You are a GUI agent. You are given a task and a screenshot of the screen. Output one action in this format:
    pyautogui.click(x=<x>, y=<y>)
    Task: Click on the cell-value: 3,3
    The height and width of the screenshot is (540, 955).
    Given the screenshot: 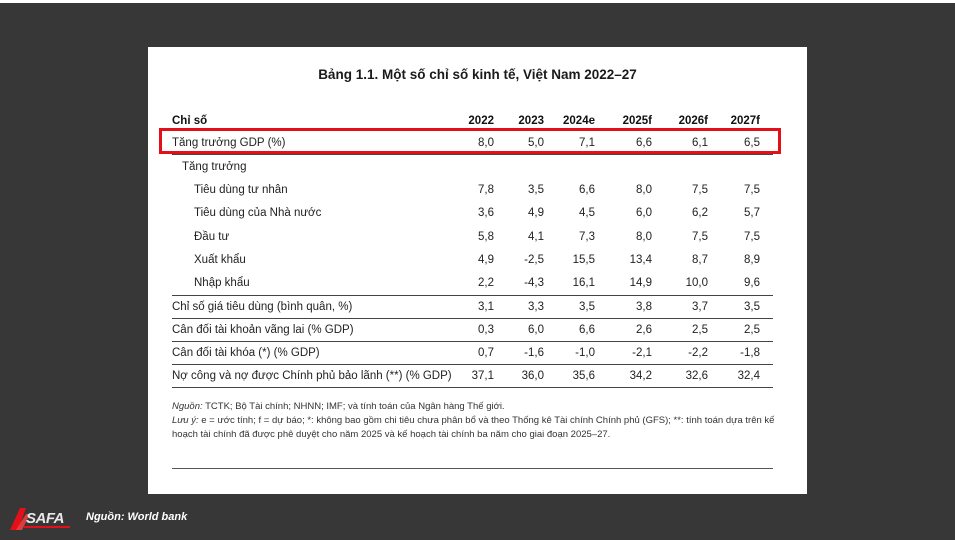 What is the action you would take?
    pyautogui.click(x=536, y=307)
    